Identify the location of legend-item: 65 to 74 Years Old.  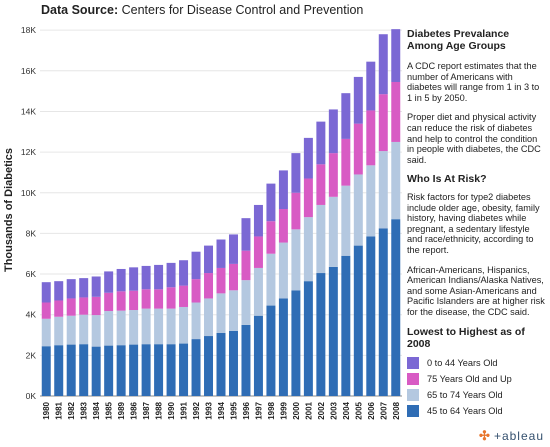
(477, 395).